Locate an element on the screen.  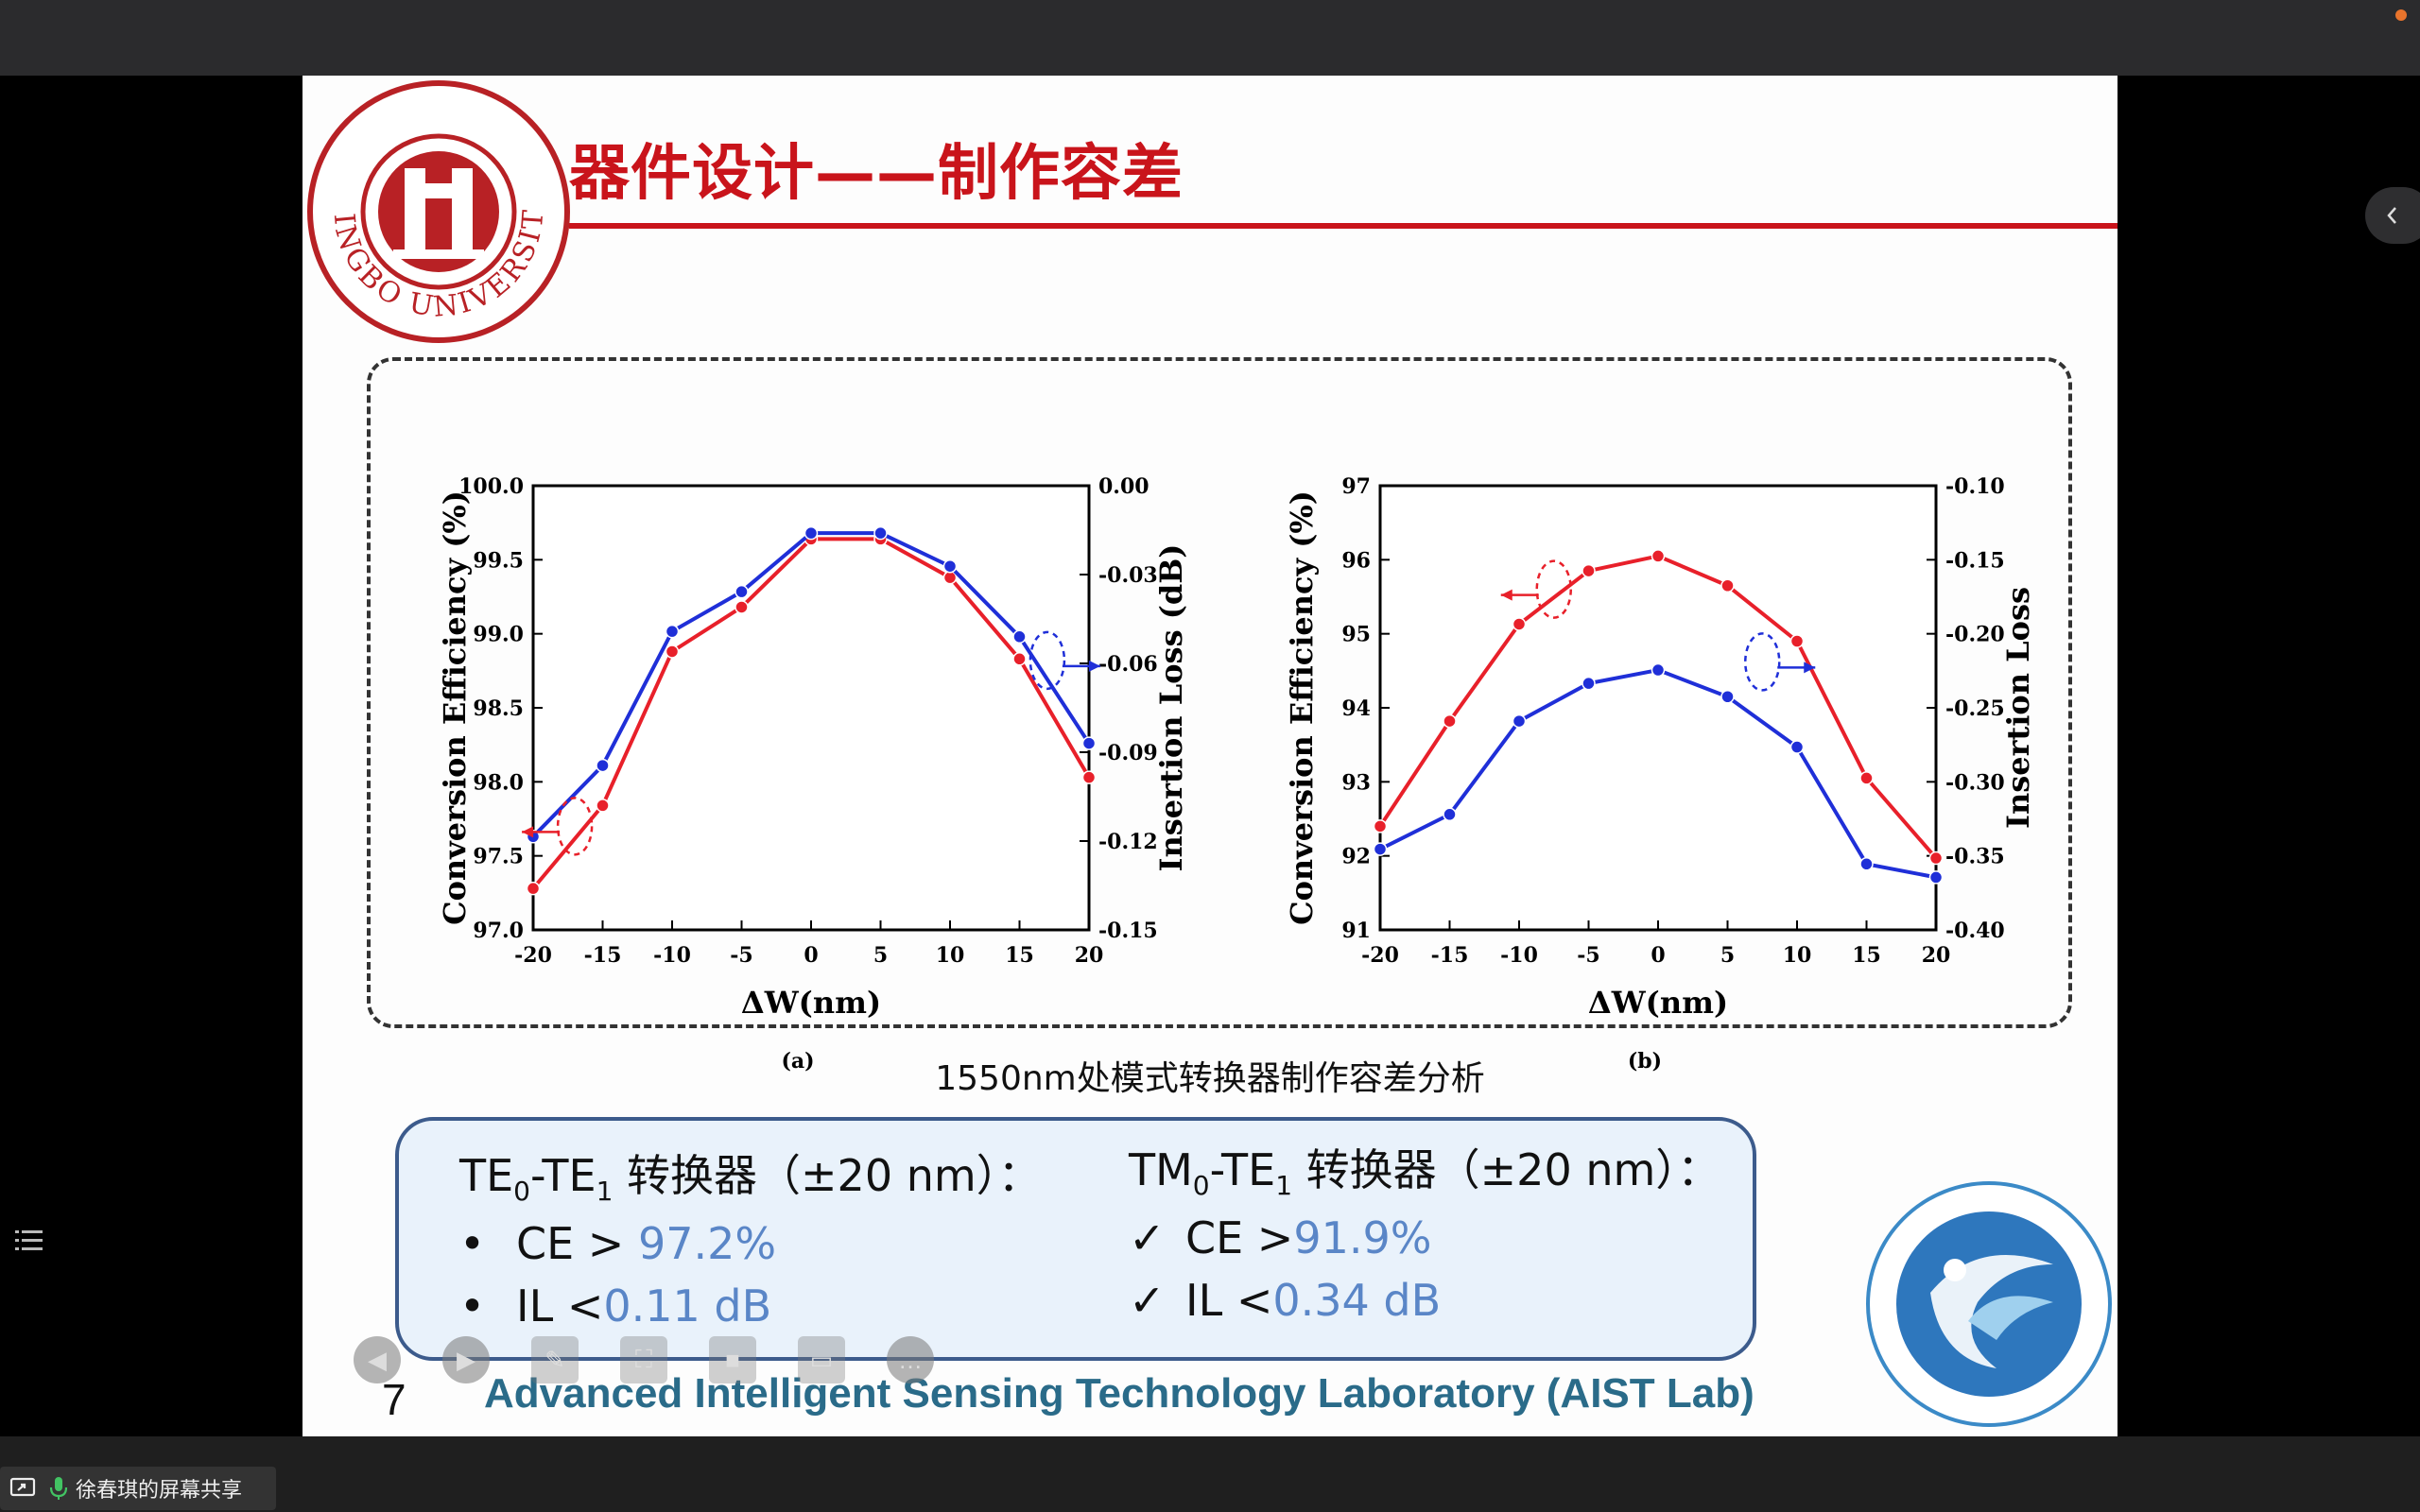
y-tick-label: 98.0 is located at coordinates (498, 782).